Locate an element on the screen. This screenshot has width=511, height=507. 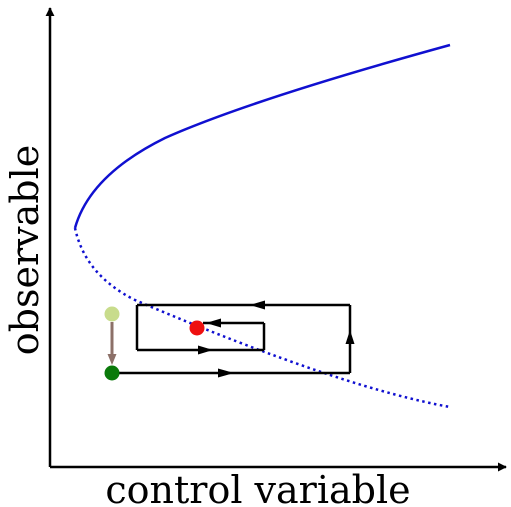
arrowhead-left-top is located at coordinates (257, 305).